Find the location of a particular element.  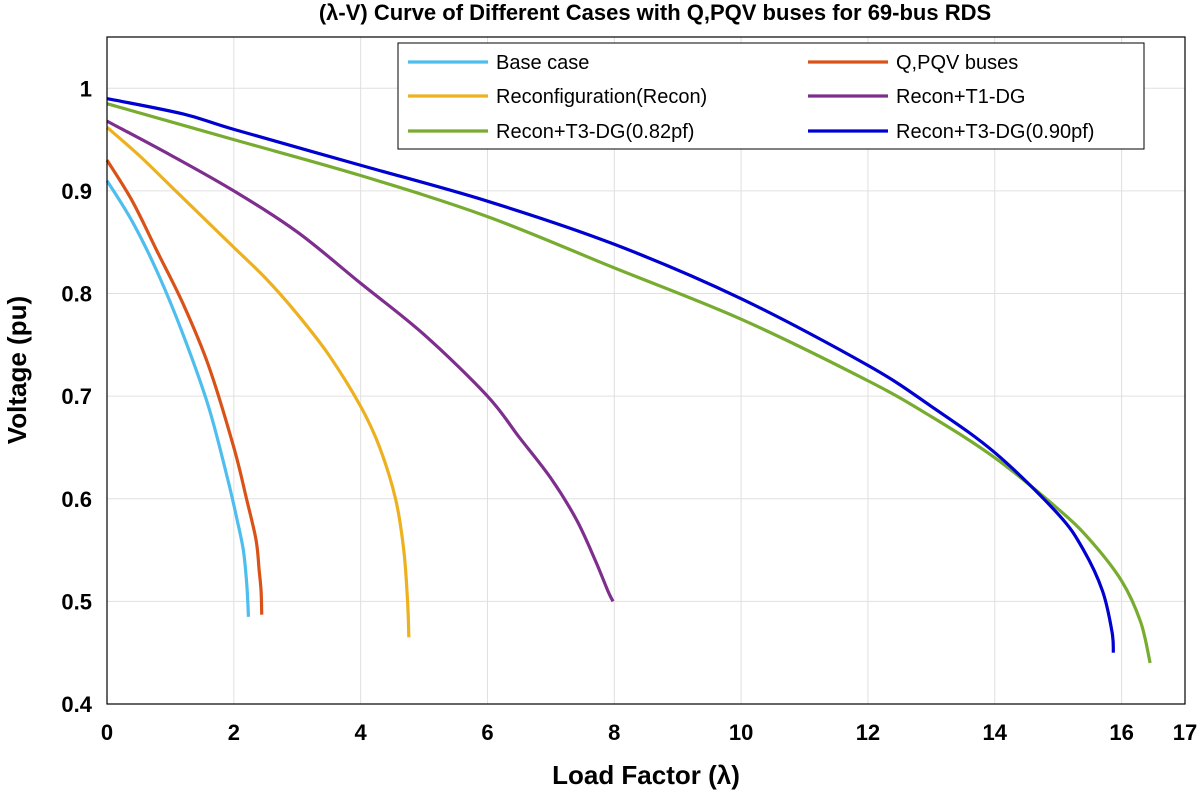

series-line-base-case is located at coordinates (178, 398).